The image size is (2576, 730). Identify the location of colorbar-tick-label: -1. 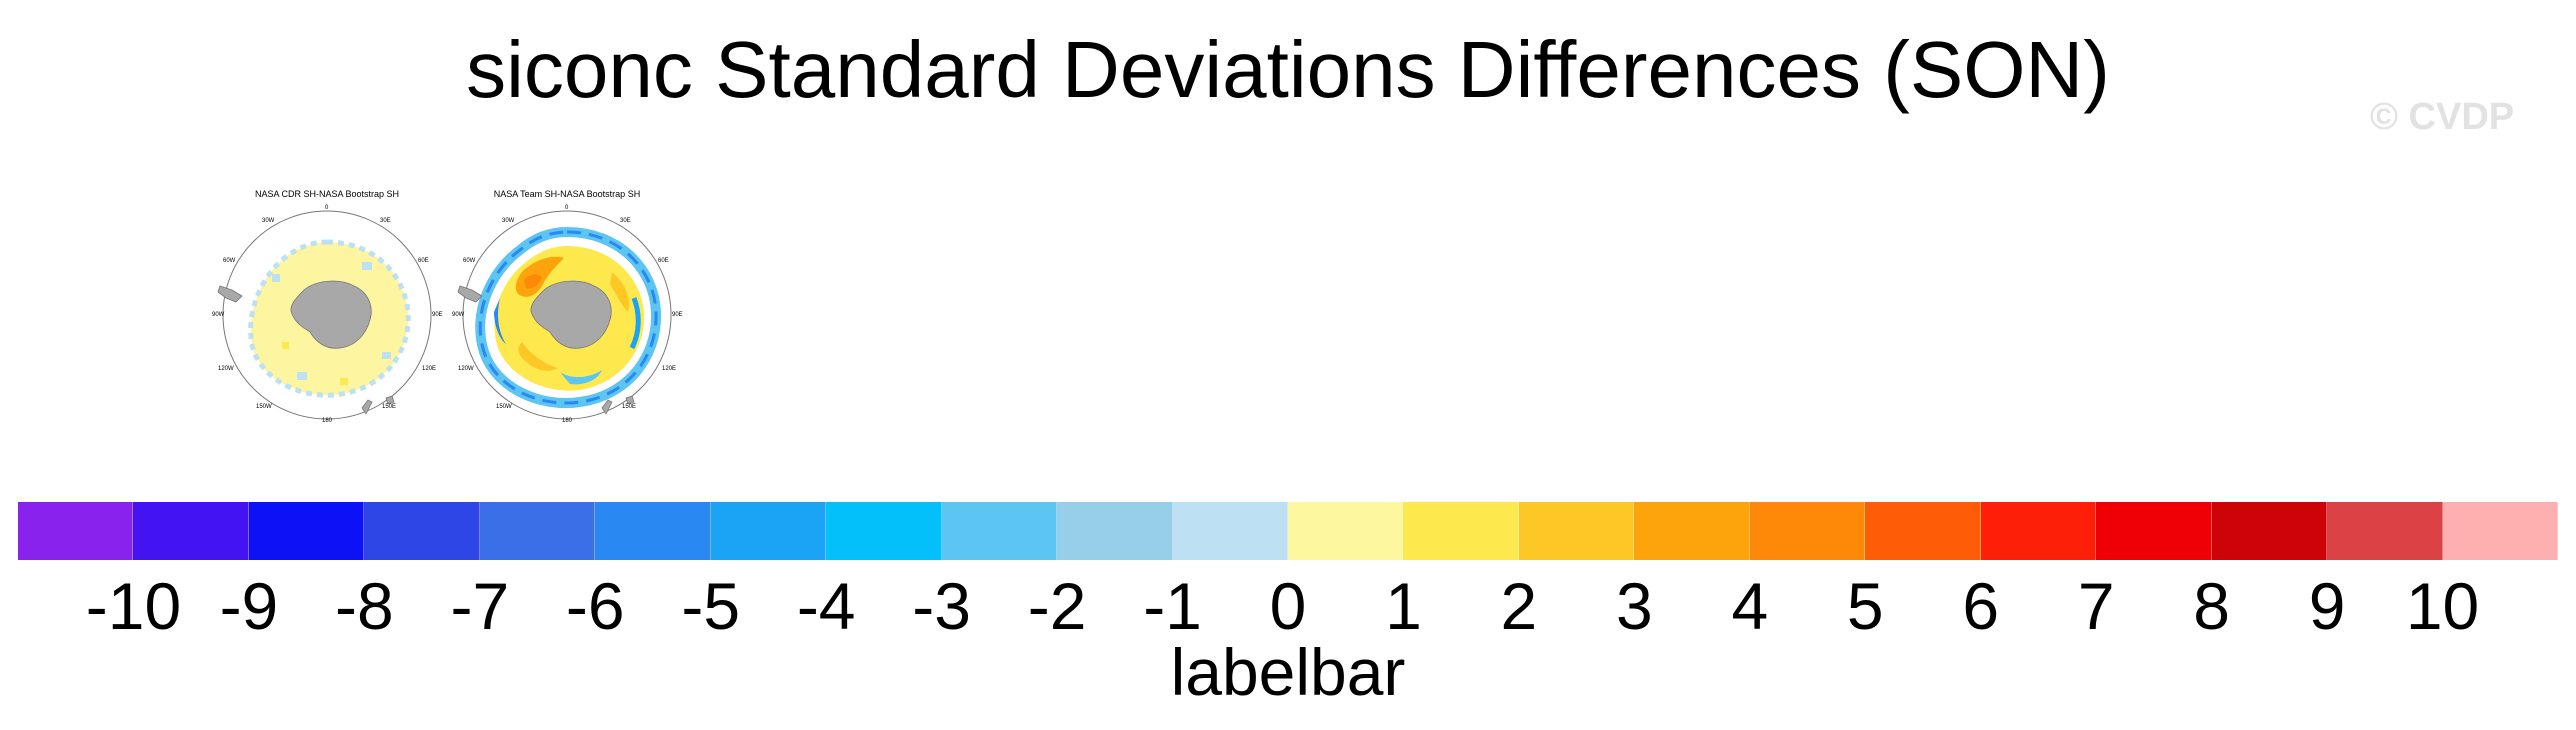
(1172, 606).